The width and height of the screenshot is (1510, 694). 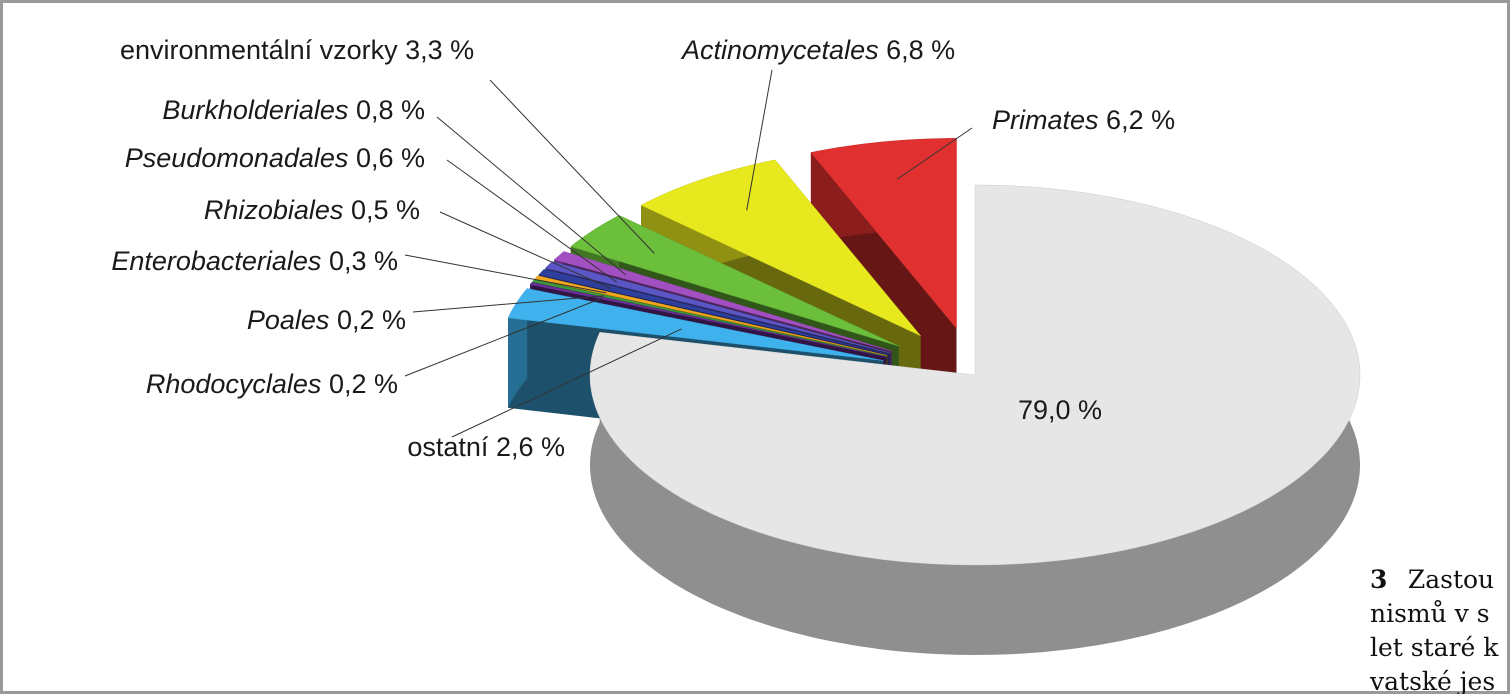 What do you see at coordinates (216, 261) in the screenshot?
I see `category-name: Enterobacteriales` at bounding box center [216, 261].